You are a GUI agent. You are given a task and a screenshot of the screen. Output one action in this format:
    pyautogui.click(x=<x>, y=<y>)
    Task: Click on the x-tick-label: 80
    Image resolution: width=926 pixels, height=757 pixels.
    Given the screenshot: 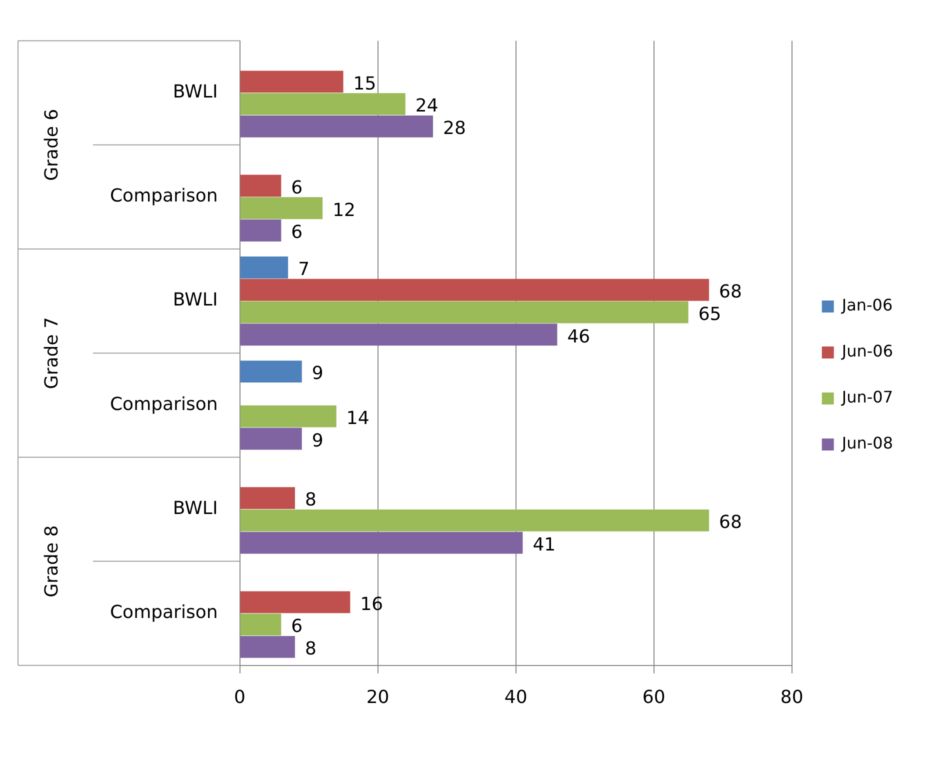 What is the action you would take?
    pyautogui.click(x=792, y=697)
    